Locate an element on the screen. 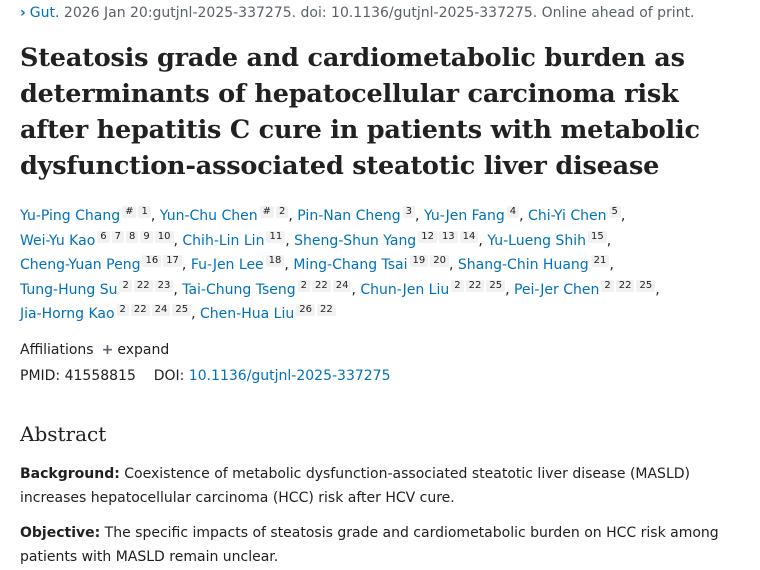 This screenshot has width=760, height=570. affiliation-superscript: 15 is located at coordinates (597, 236).